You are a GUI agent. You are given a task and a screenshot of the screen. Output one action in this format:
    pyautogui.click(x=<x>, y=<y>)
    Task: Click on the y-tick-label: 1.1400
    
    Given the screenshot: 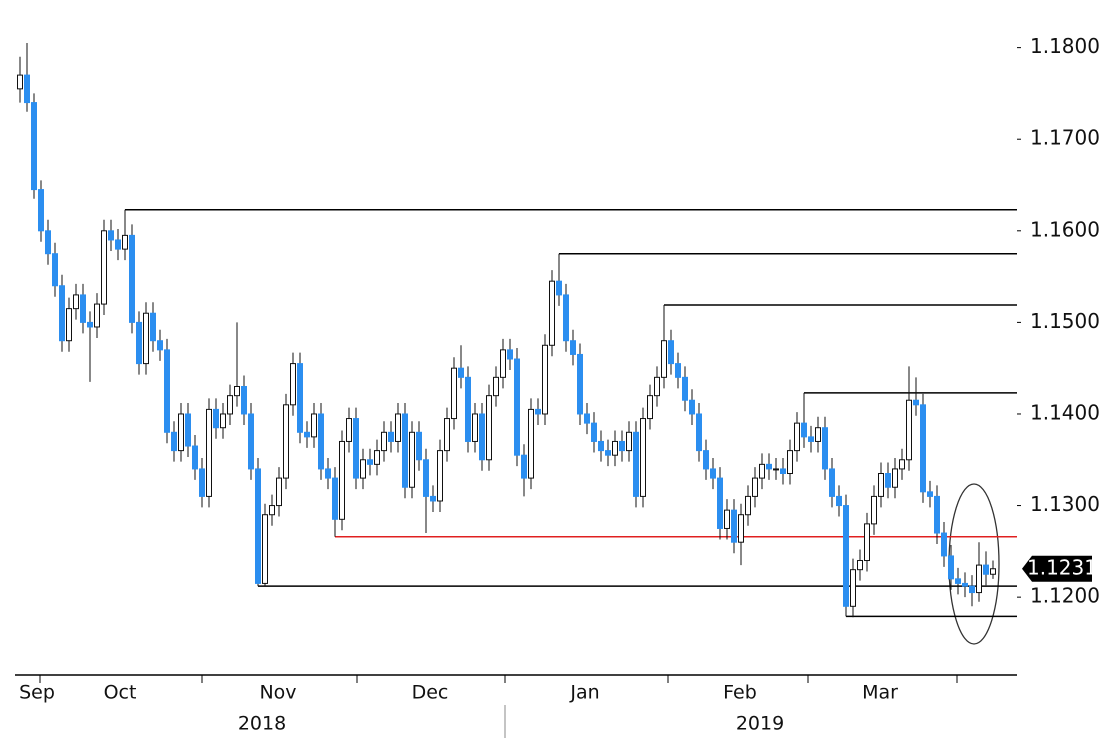 What is the action you would take?
    pyautogui.click(x=1065, y=412)
    